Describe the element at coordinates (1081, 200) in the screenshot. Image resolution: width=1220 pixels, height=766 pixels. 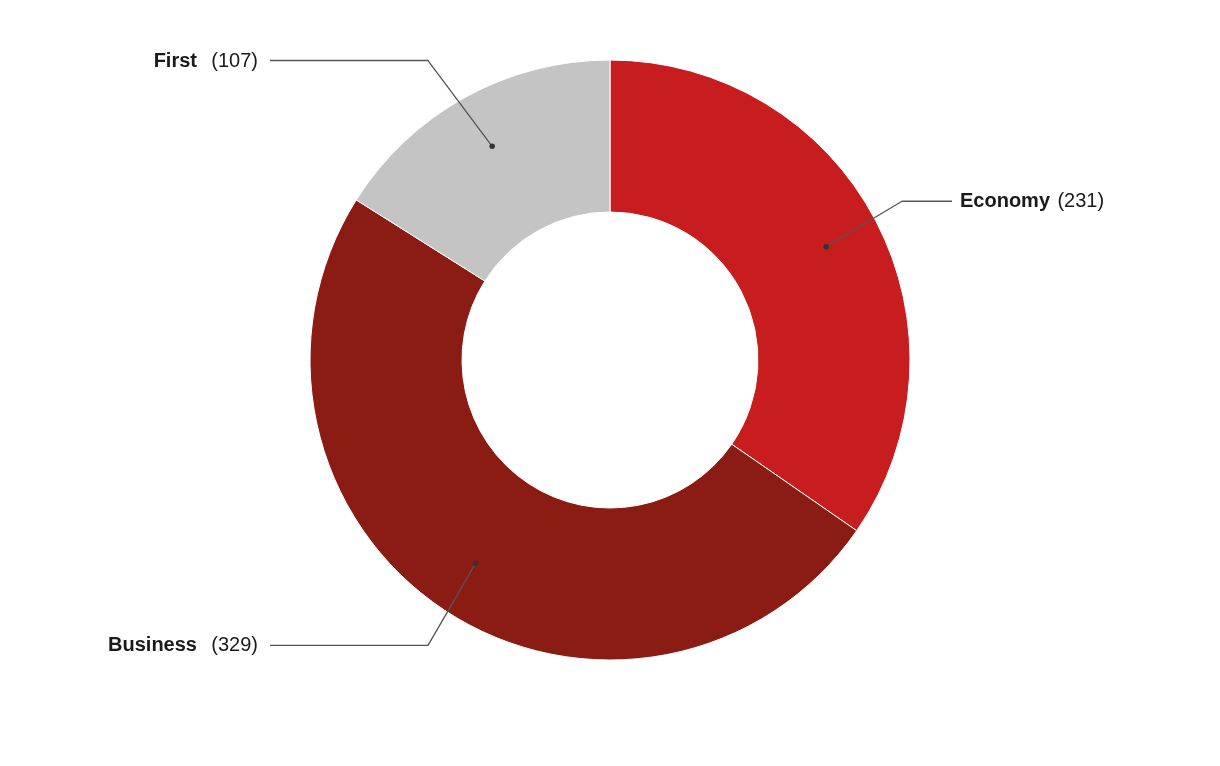
I see `data-label: (231)` at that location.